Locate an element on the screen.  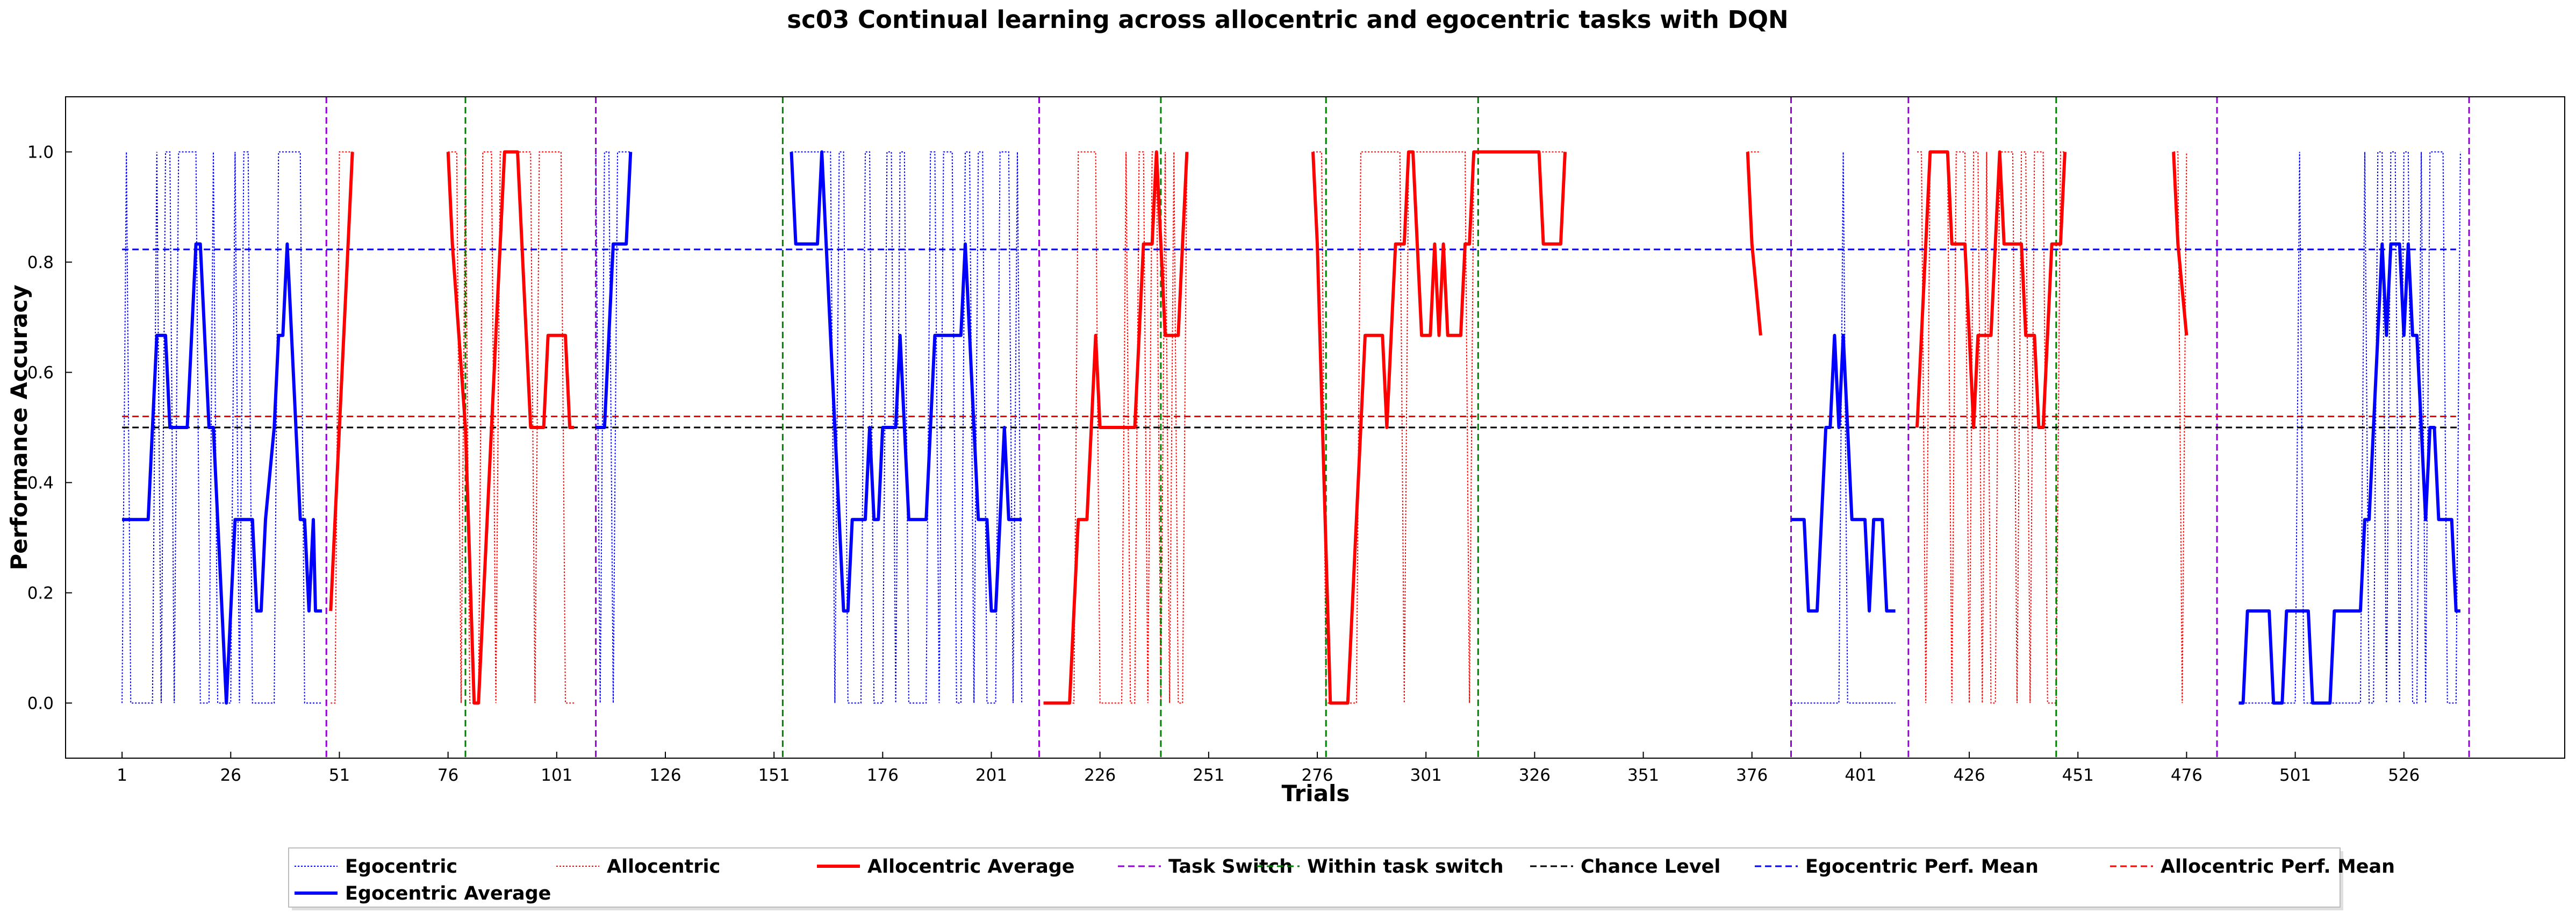
x-tick-label: 51 is located at coordinates (339, 775).